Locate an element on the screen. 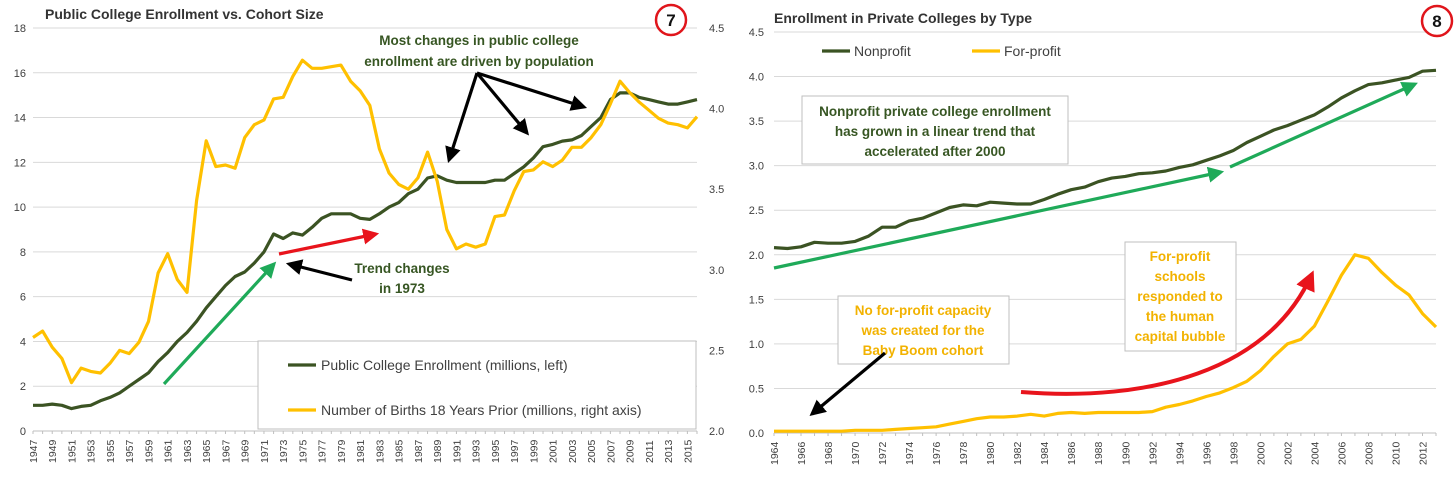 This screenshot has height=479, width=1456. x-tick-label: 2005 is located at coordinates (592, 451).